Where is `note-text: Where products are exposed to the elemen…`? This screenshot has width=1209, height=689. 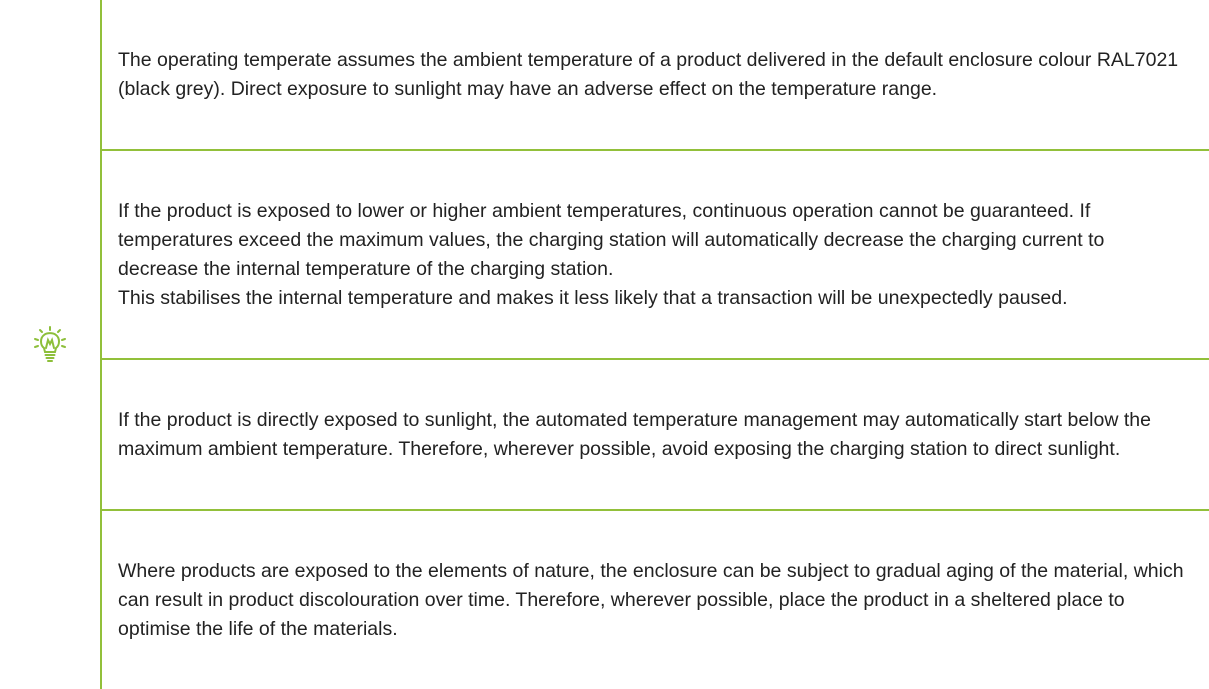
note-text: Where products are exposed to the elemen… is located at coordinates (651, 599).